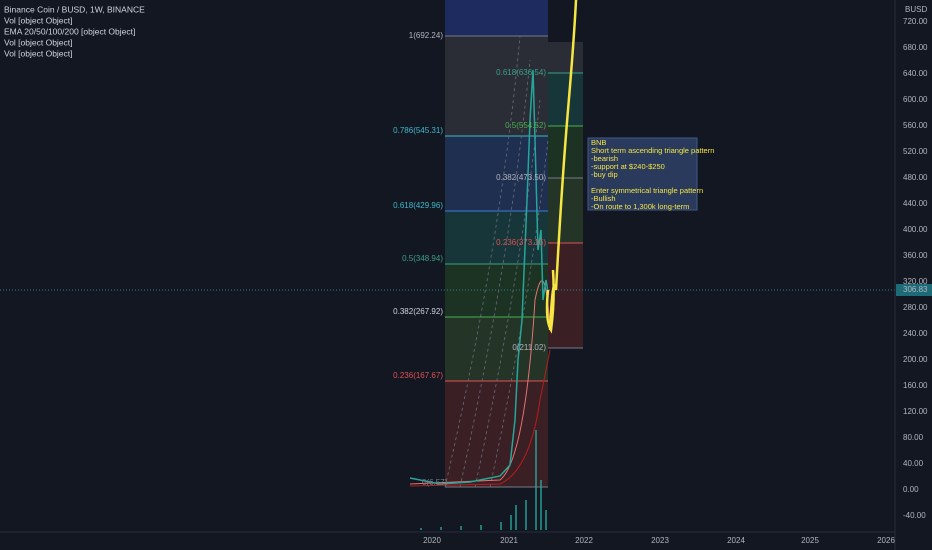 This screenshot has width=932, height=550. I want to click on price-label: 640.00, so click(915, 73).